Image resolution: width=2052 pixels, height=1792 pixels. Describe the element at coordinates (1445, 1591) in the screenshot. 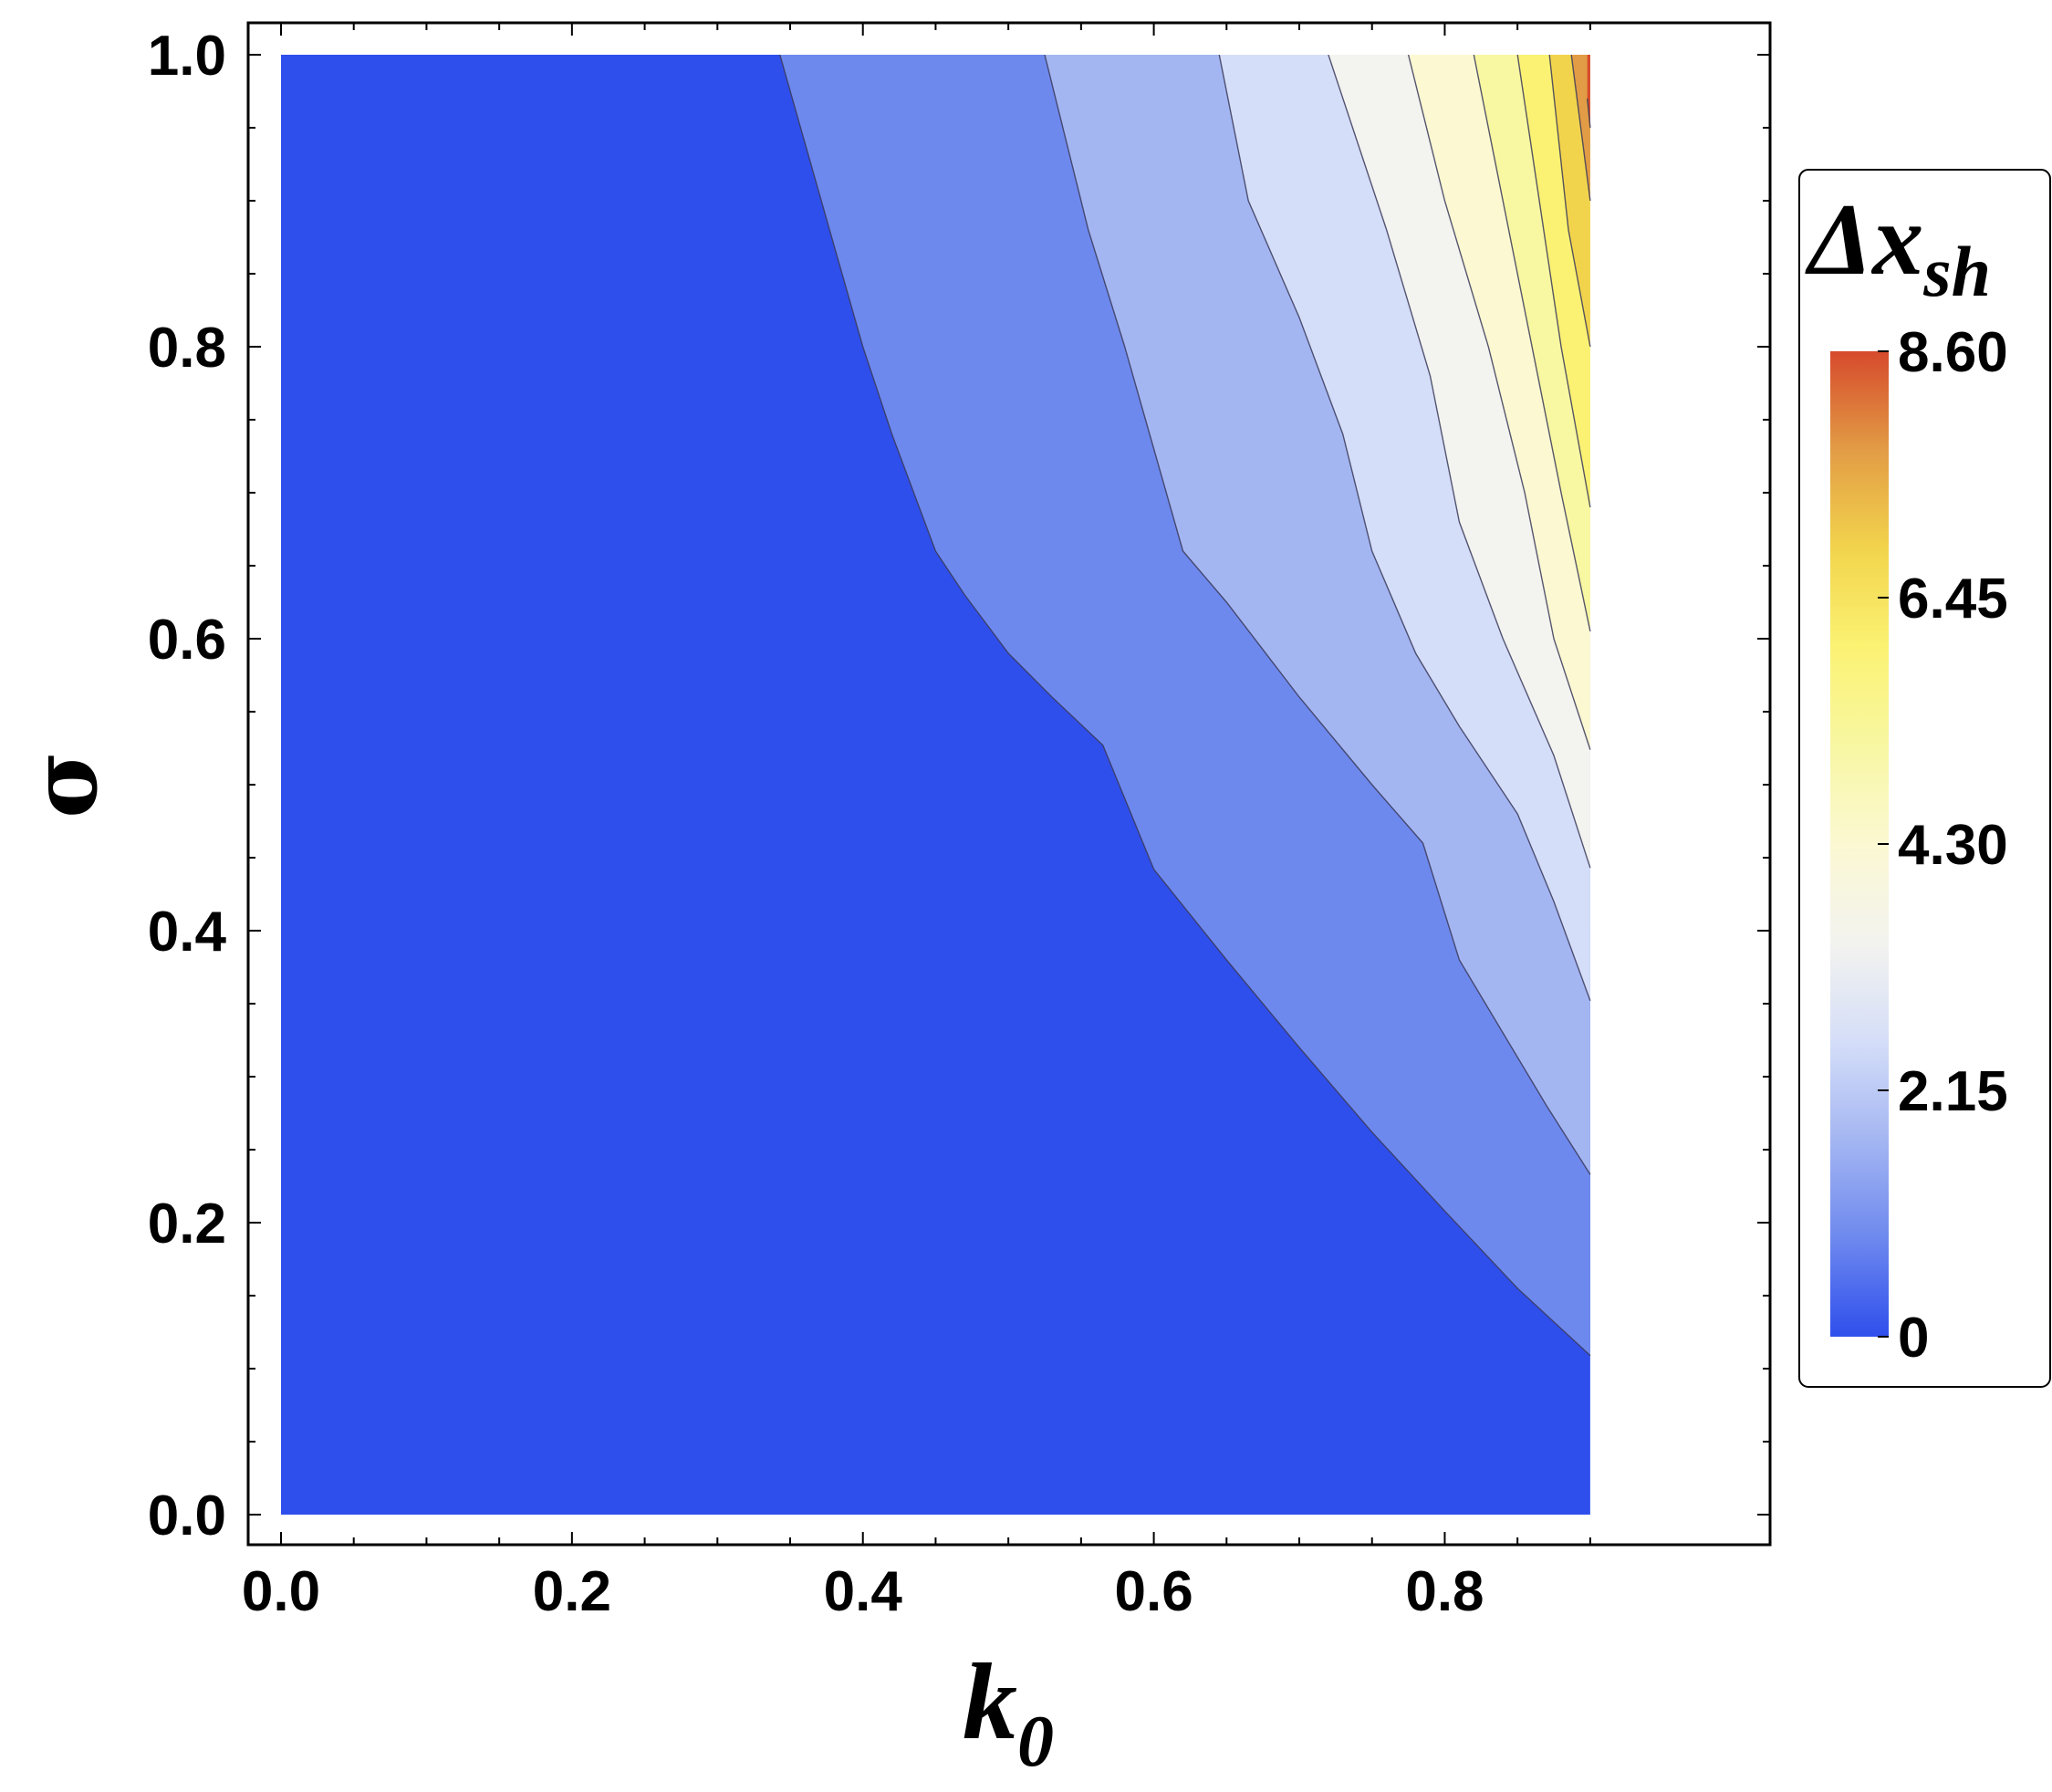

I see `x-tick-label: 0.8` at that location.